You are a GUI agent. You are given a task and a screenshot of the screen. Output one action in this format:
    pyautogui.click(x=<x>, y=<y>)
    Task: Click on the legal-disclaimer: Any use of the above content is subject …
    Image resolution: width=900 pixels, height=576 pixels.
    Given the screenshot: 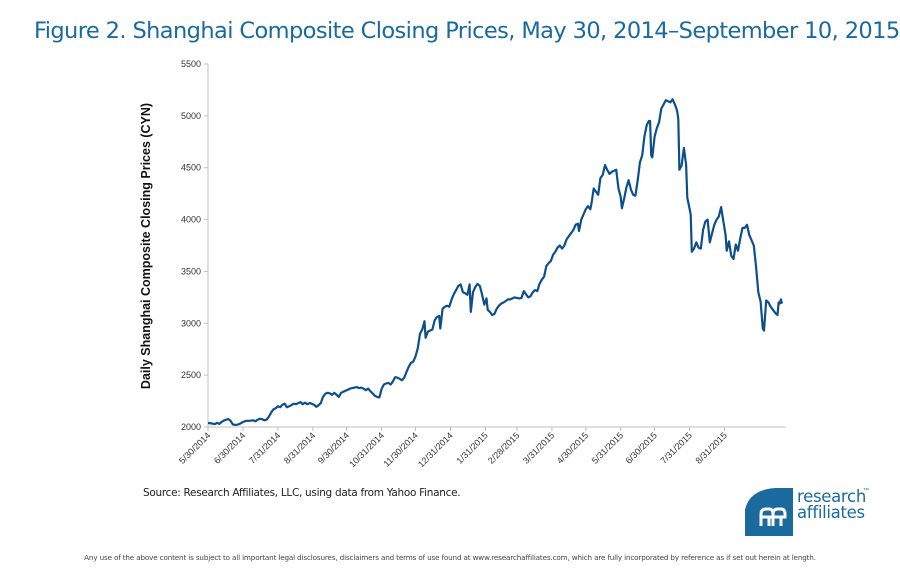 What is the action you would take?
    pyautogui.click(x=450, y=557)
    